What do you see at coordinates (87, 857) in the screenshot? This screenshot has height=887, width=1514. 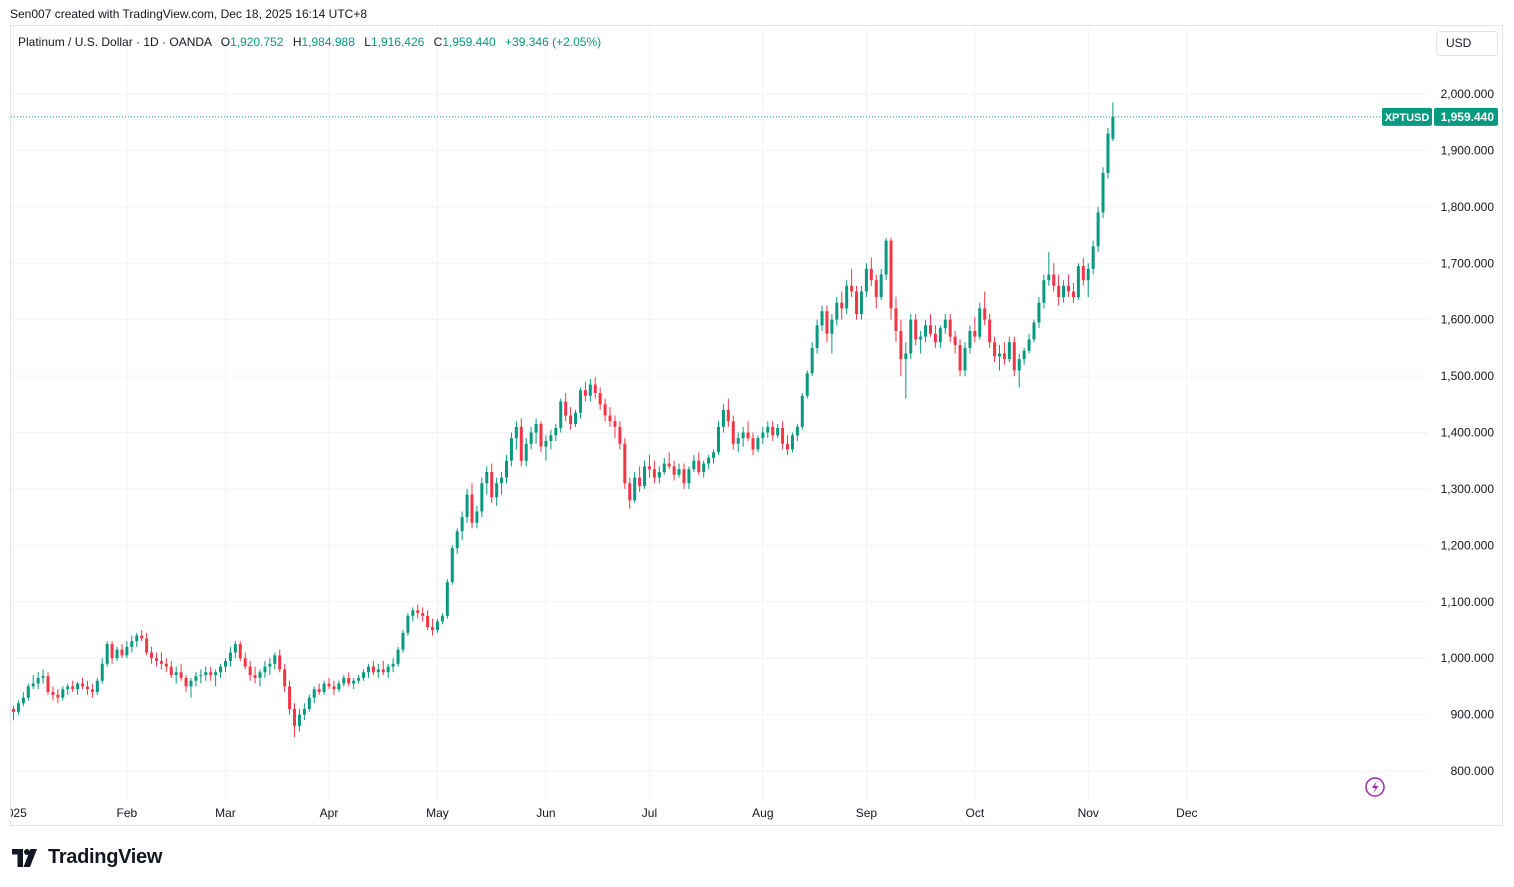 I see `tradingview-logo: TradingView` at bounding box center [87, 857].